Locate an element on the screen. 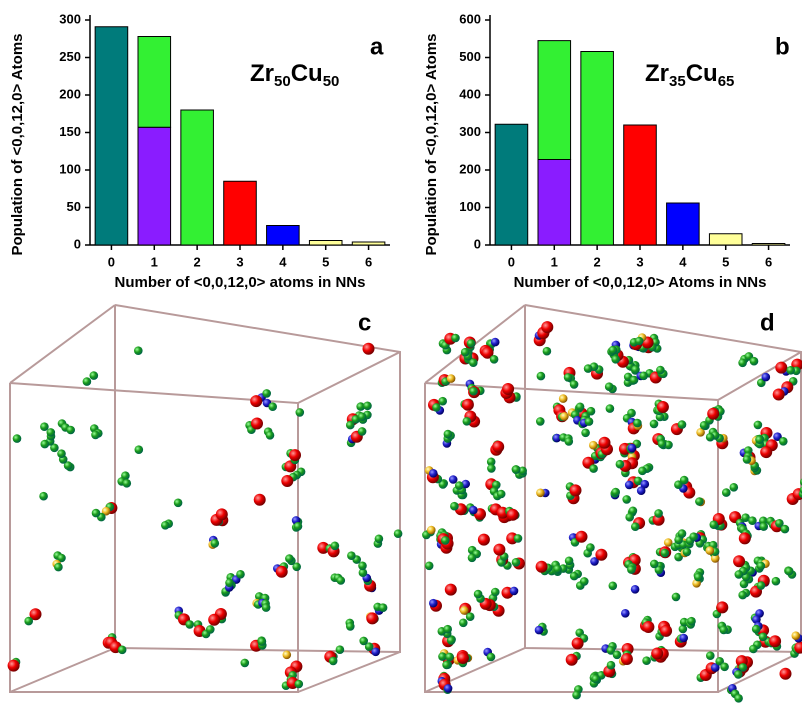 Image resolution: width=802 pixels, height=717 pixels. y-axis-label: Population of <0,0,12,0> Atoms is located at coordinates (17, 145).